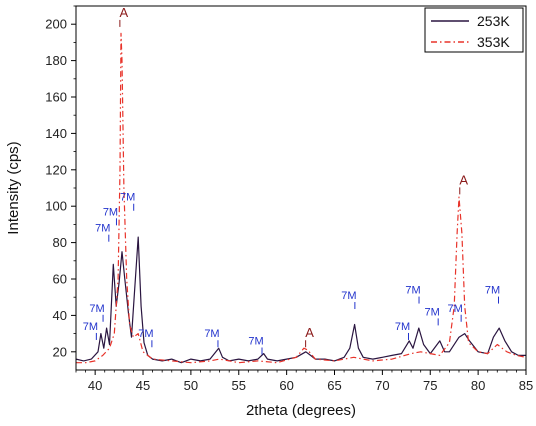 The image size is (536, 426). Describe the element at coordinates (56, 24) in the screenshot. I see `y-tick-label-200: 200` at that location.